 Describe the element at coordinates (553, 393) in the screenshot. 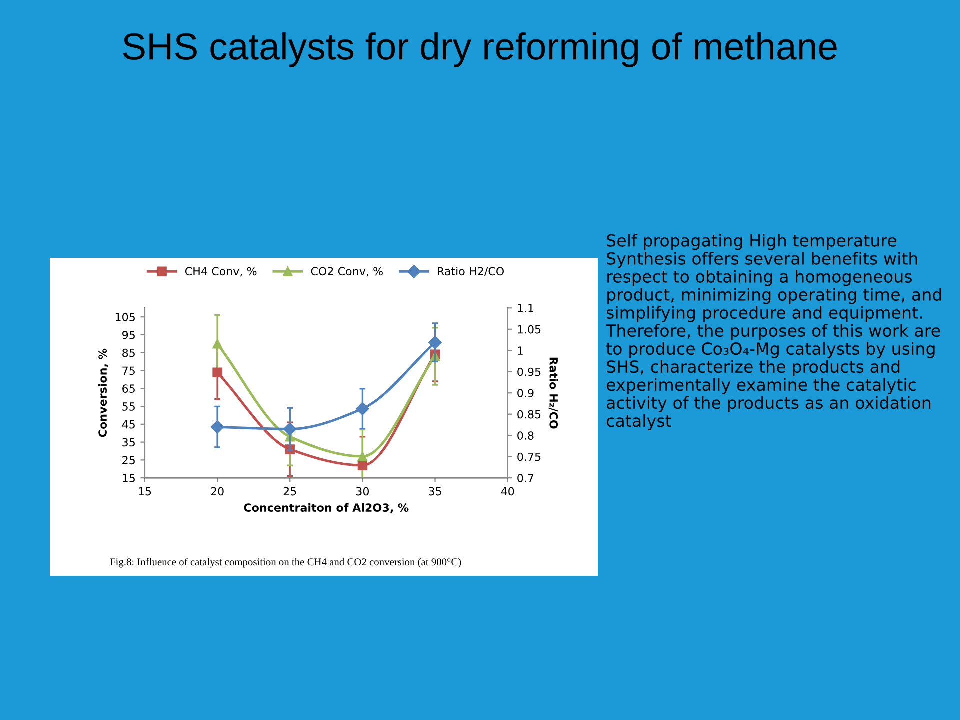

I see `y2-axis-title: Ratio H₂/CO` at that location.